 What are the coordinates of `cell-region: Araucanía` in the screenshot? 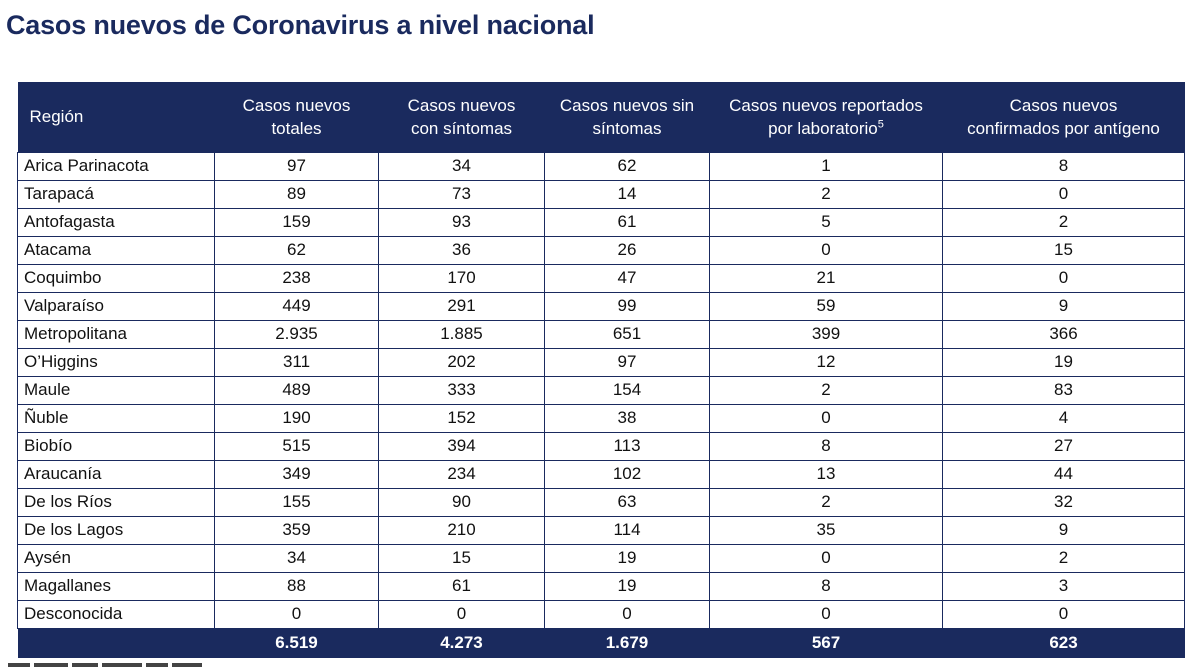 It's located at (116, 474).